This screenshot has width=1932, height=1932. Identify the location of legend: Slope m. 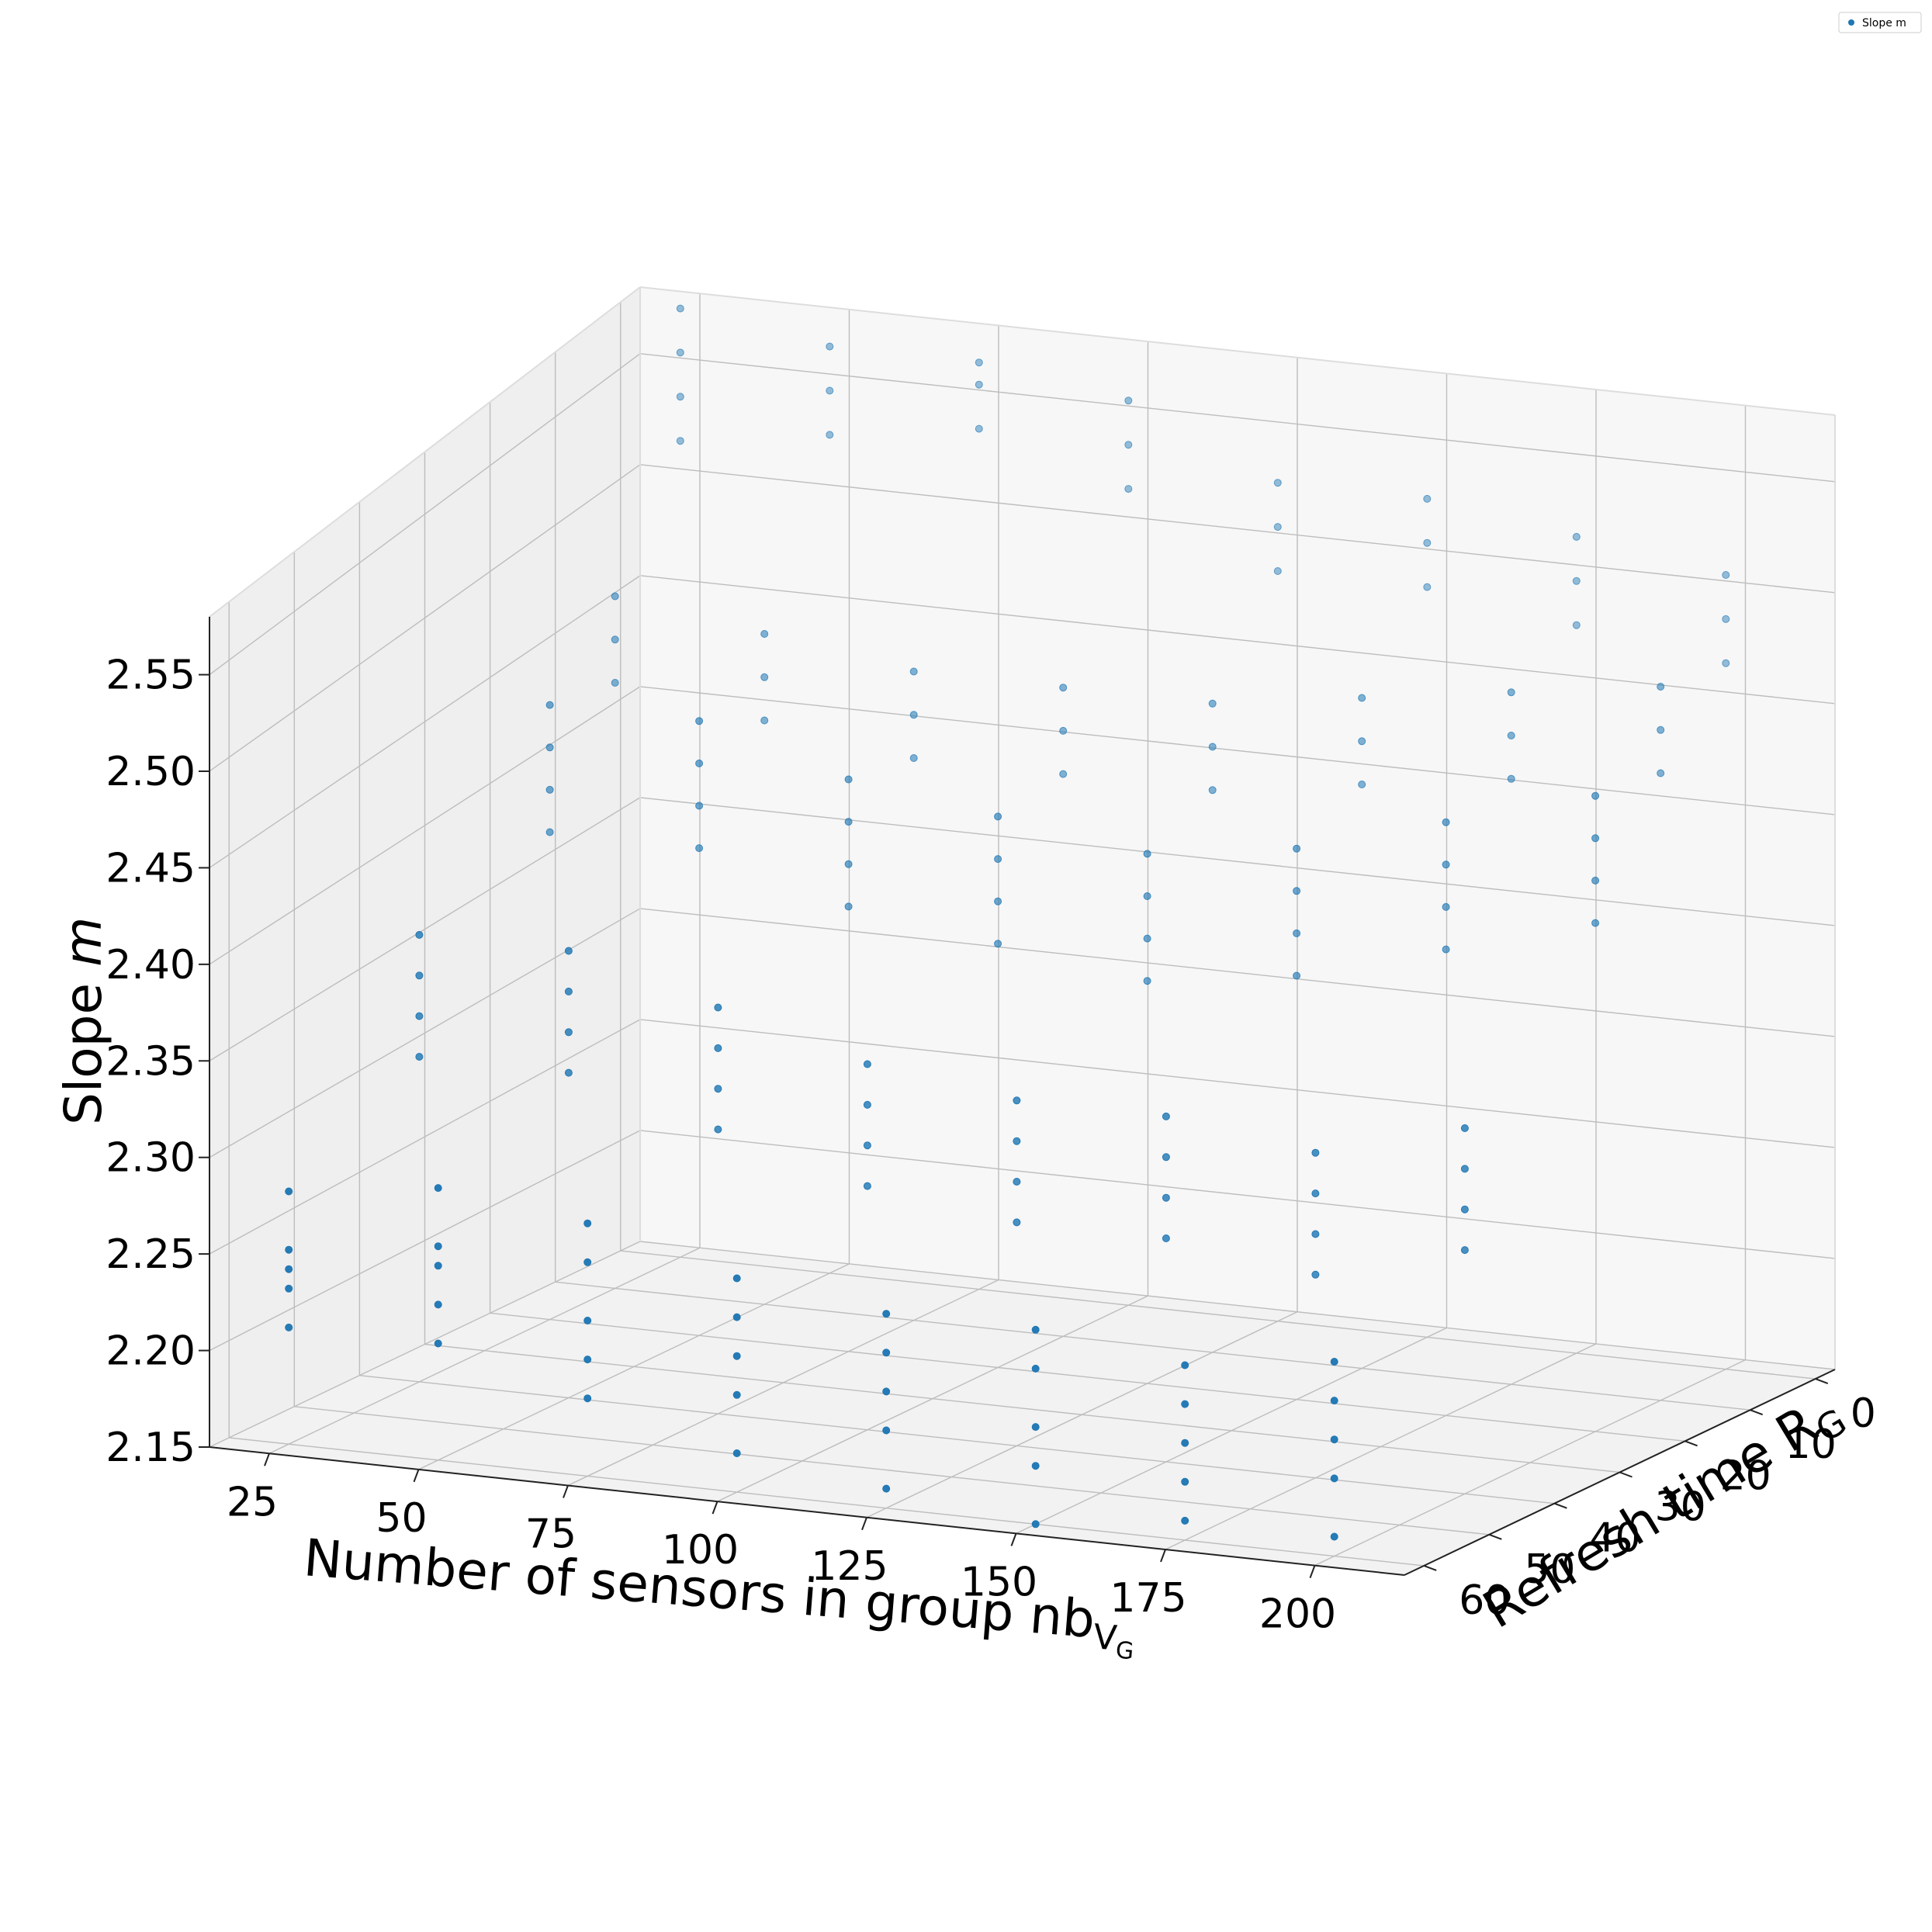
(1880, 22).